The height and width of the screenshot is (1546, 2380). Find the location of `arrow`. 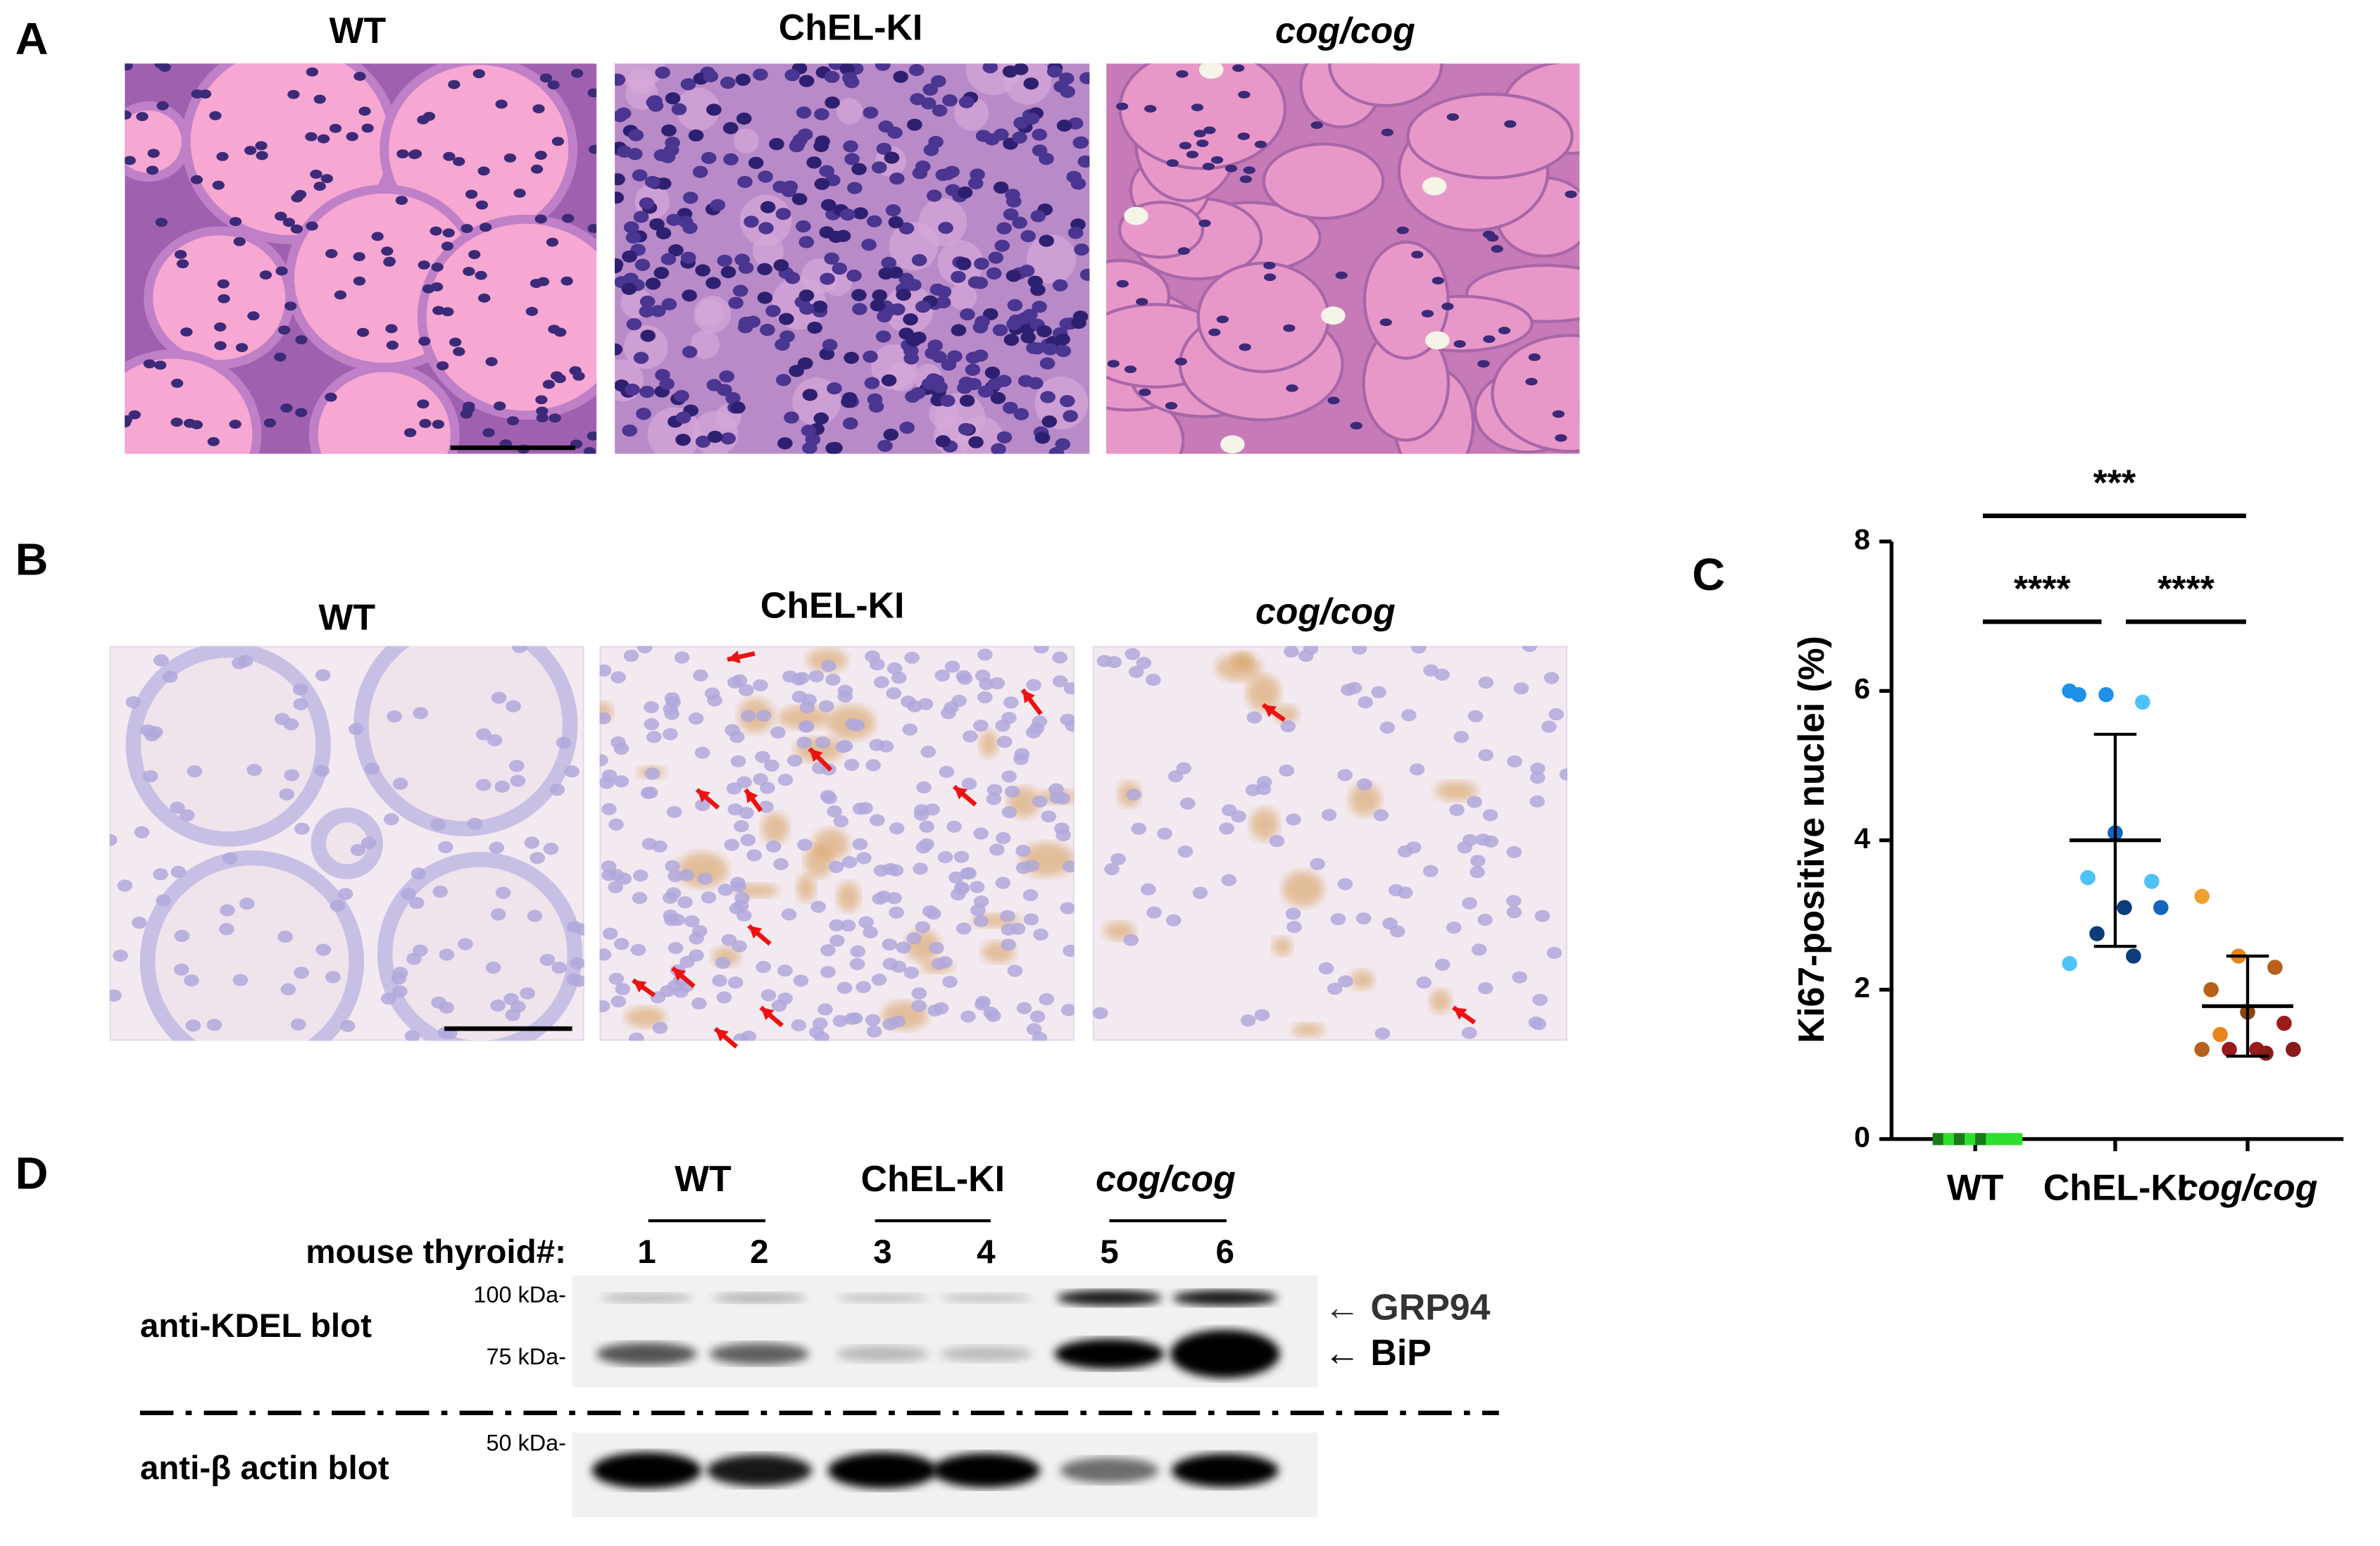

arrow is located at coordinates (1031, 702).